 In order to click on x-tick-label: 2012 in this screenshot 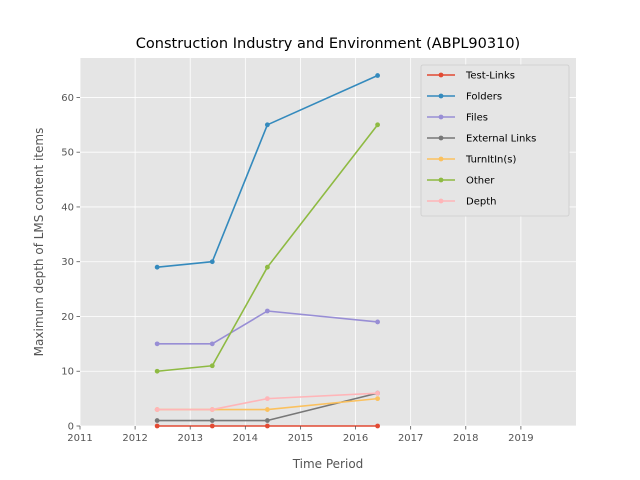, I will do `click(134, 438)`.